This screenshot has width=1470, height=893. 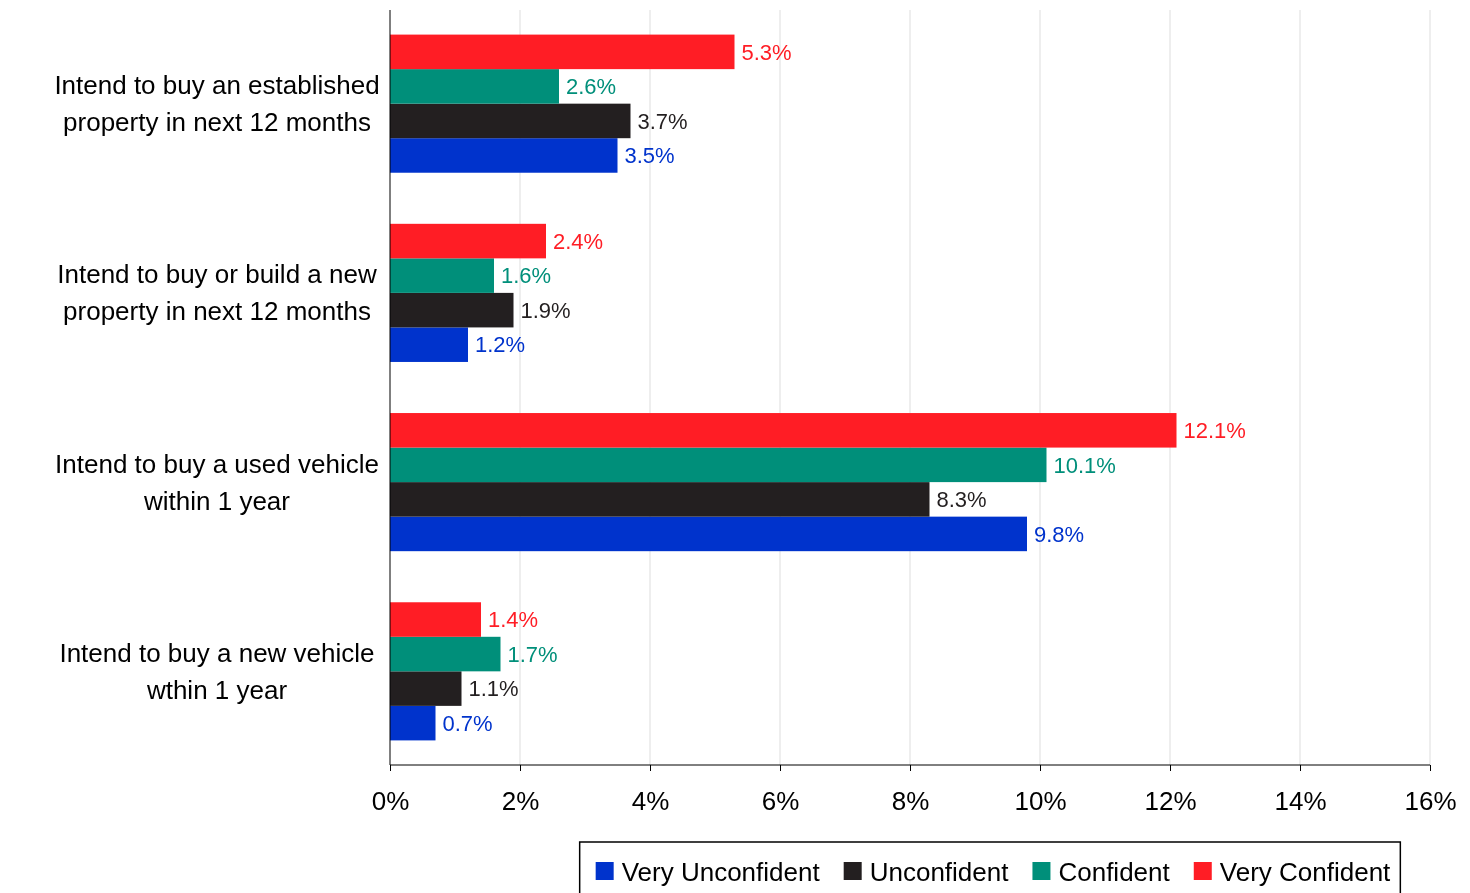 I want to click on data-label: 5.3%, so click(x=766, y=52).